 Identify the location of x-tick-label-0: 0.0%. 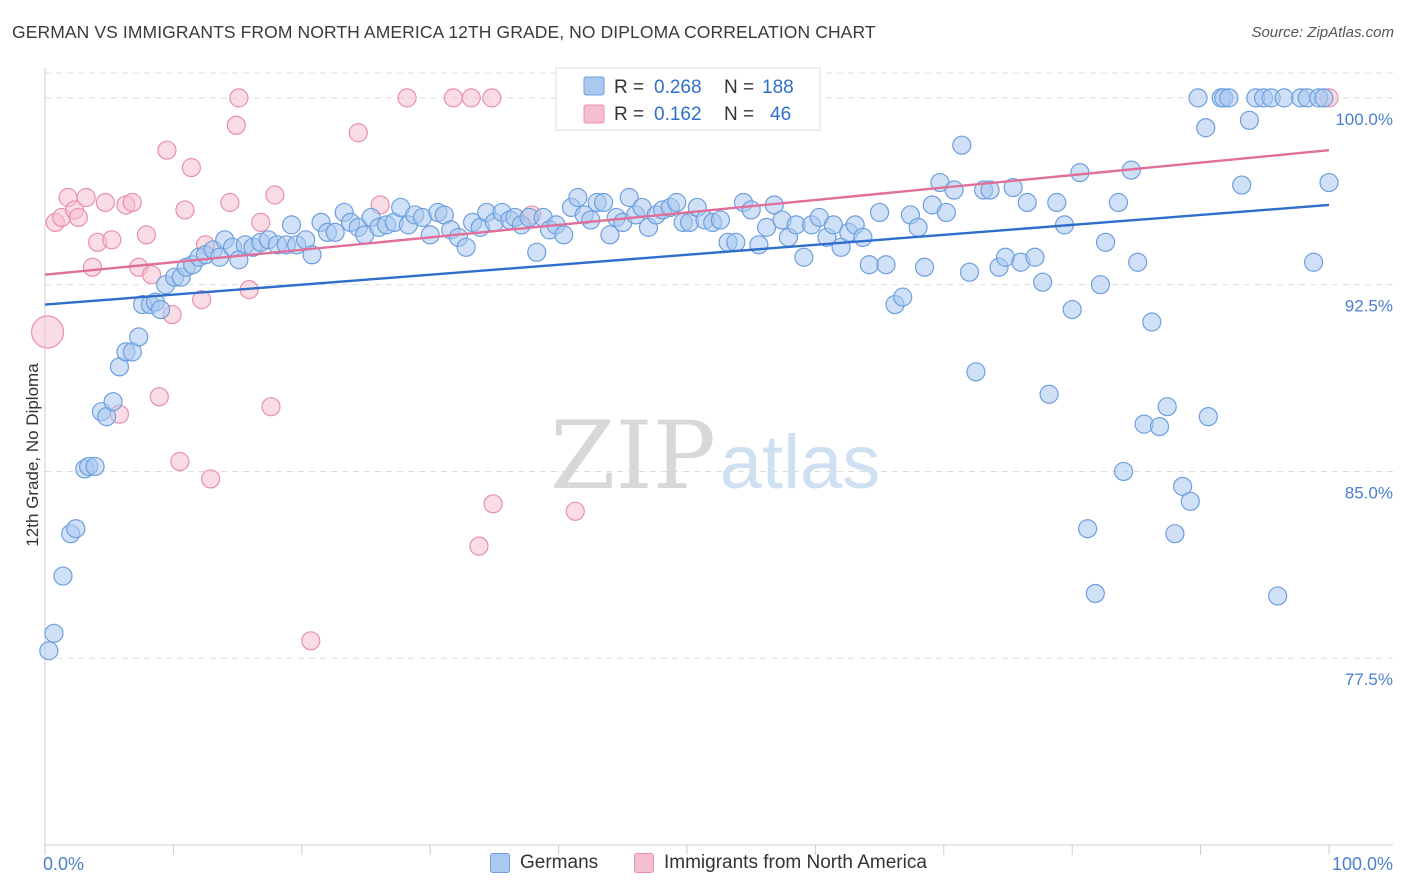
(63, 864).